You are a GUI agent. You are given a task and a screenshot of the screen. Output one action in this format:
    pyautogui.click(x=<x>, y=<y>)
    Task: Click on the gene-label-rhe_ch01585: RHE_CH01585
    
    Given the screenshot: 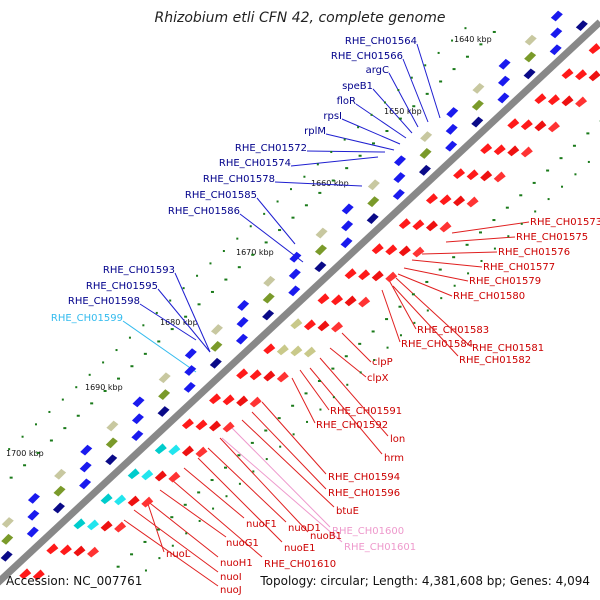 What is the action you would take?
    pyautogui.click(x=221, y=195)
    